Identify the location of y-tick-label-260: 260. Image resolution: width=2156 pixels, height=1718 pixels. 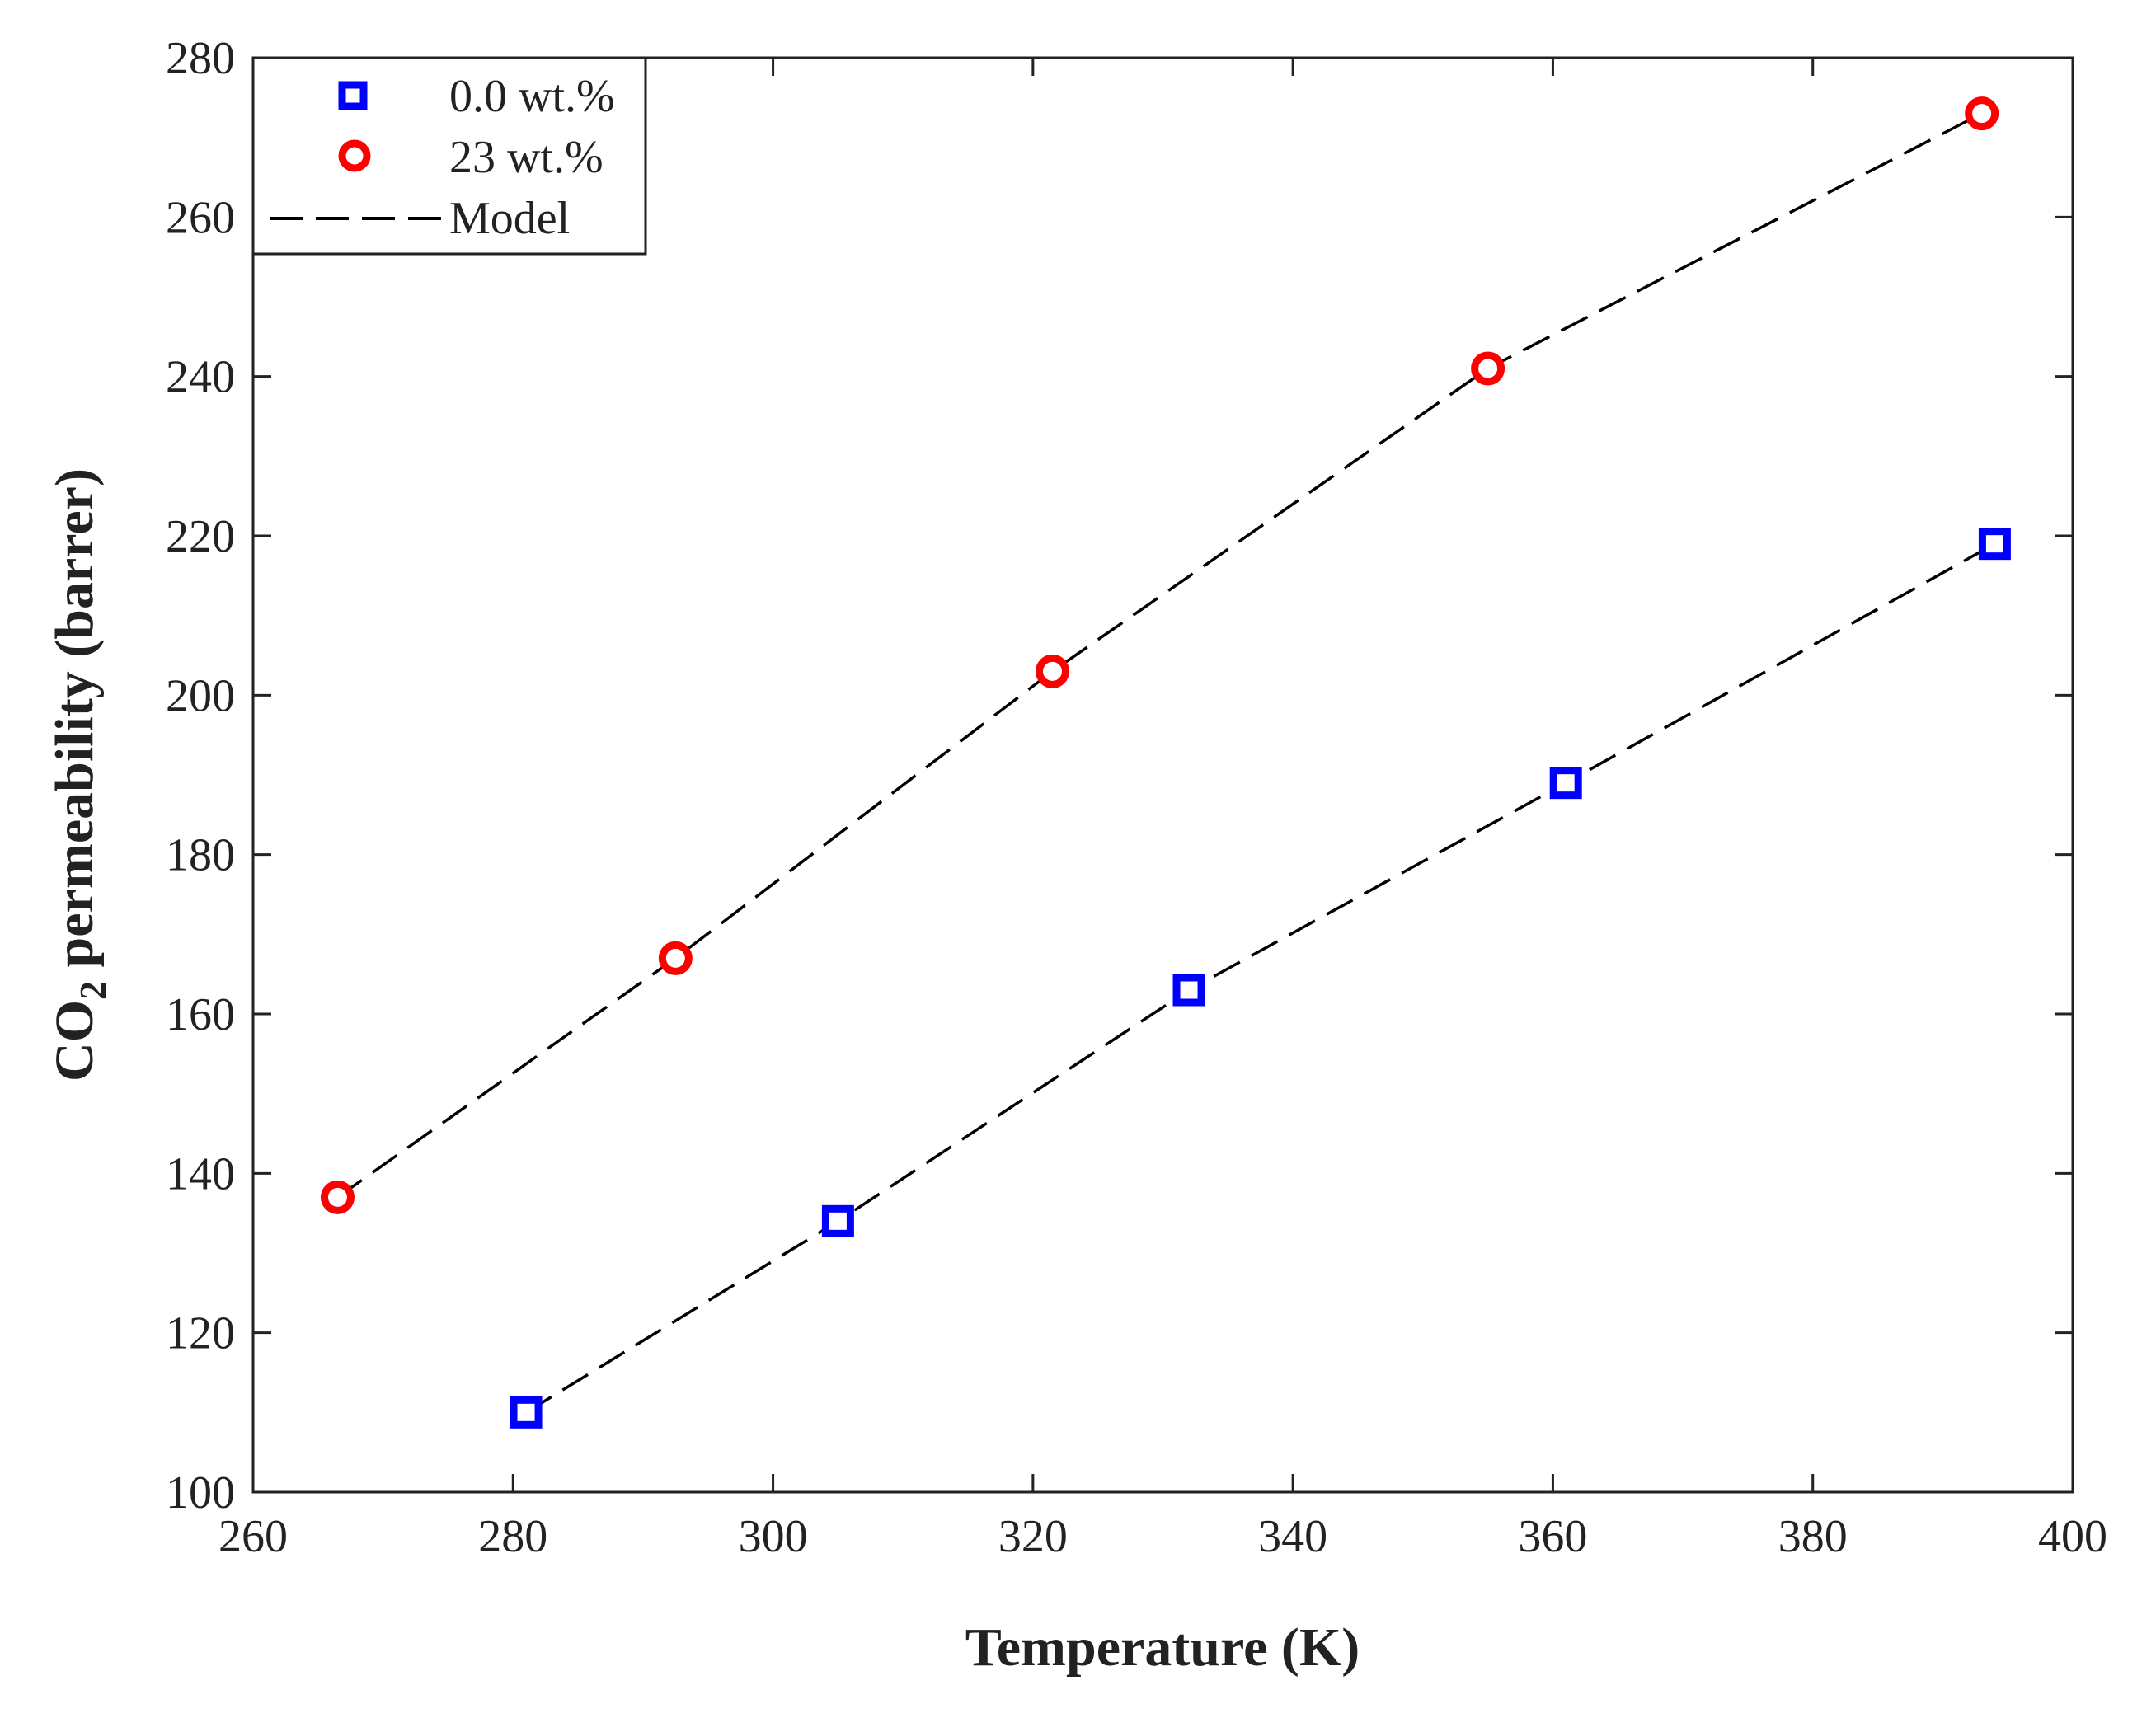
(201, 217).